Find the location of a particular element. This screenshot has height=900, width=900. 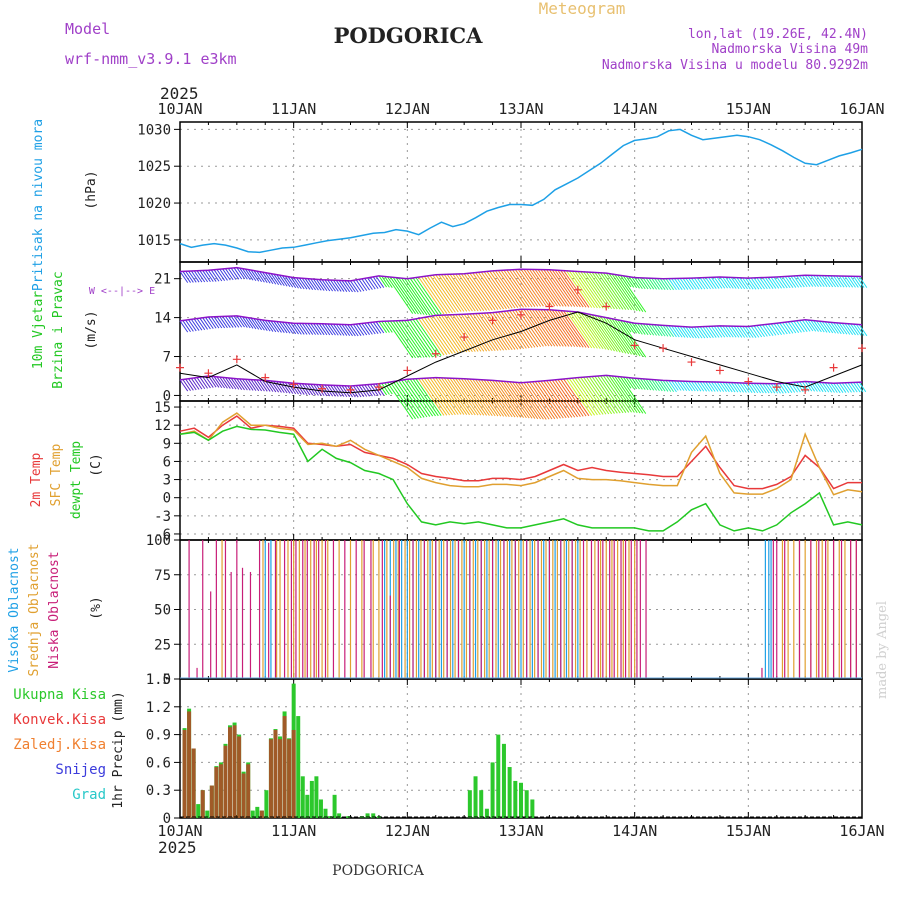

precip-legend-freezing: Zaledj.Kisa is located at coordinates (59, 745).